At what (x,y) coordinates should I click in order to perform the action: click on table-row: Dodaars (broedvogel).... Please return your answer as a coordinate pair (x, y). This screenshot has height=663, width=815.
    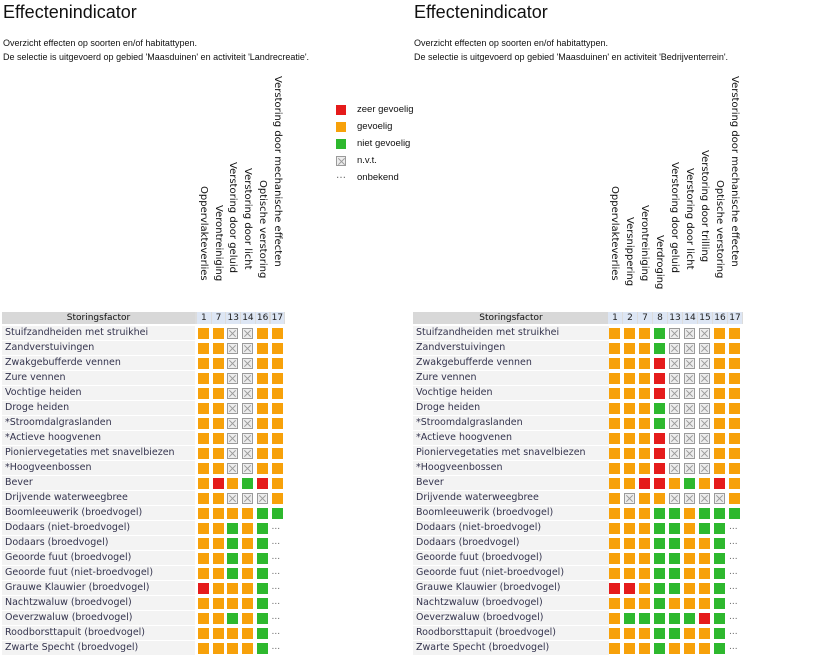
    Looking at the image, I should click on (143, 543).